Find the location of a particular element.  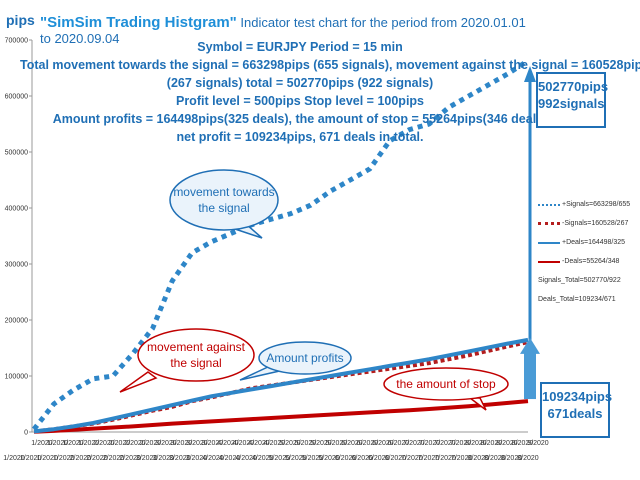

bubble-movement-towards-shape is located at coordinates (224, 200).